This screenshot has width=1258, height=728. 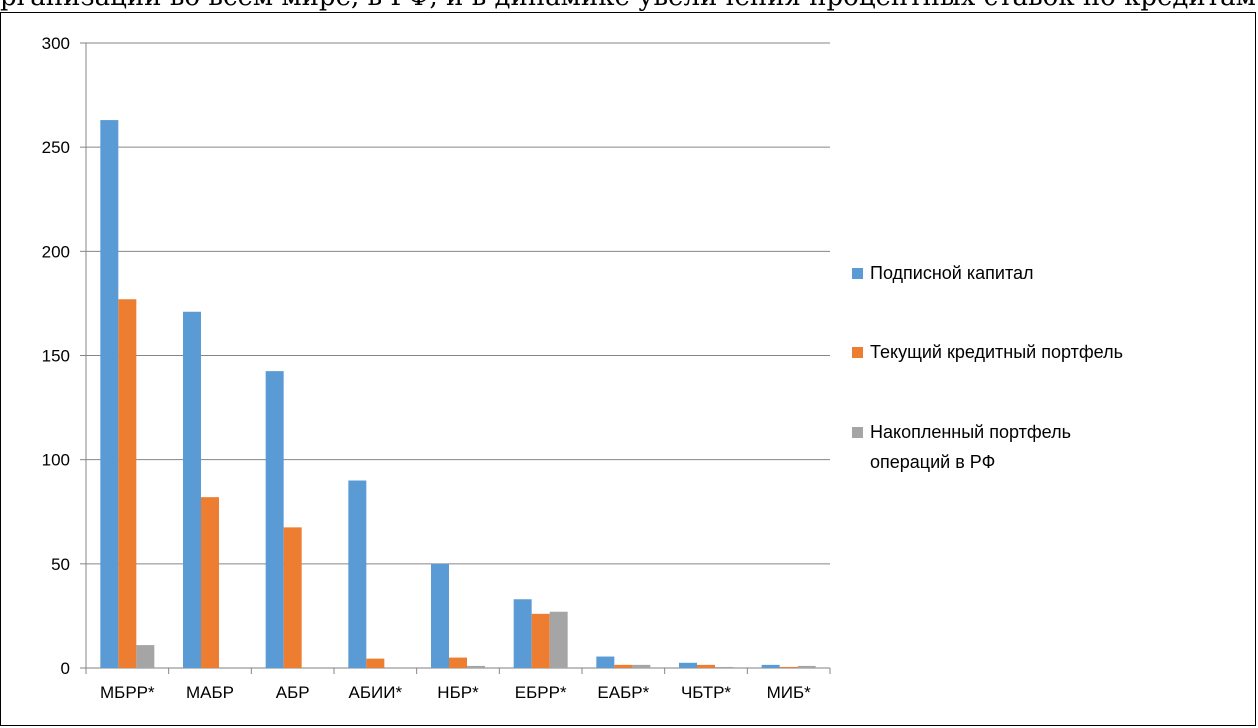 I want to click on y-tick-label: 300, so click(x=56, y=43).